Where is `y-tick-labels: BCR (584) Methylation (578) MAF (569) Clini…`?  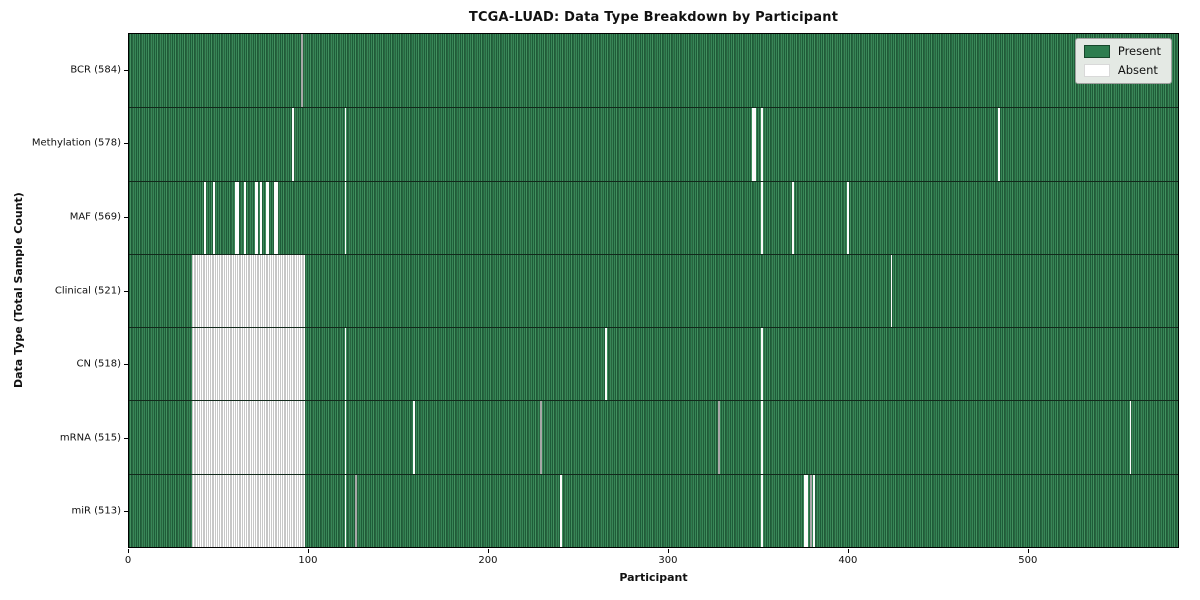
y-tick-labels: BCR (584) Methylation (578) MAF (569) Clini… is located at coordinates (60, 290).